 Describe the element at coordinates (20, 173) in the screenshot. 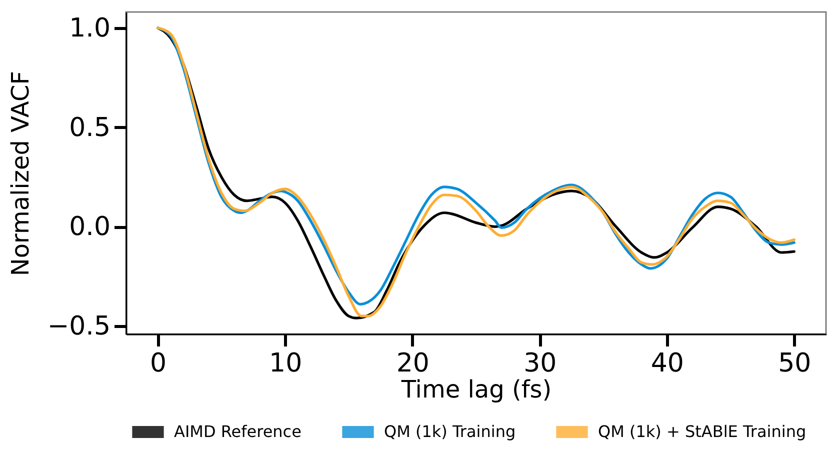

I see `y-axis-title: Normalized VACF` at that location.